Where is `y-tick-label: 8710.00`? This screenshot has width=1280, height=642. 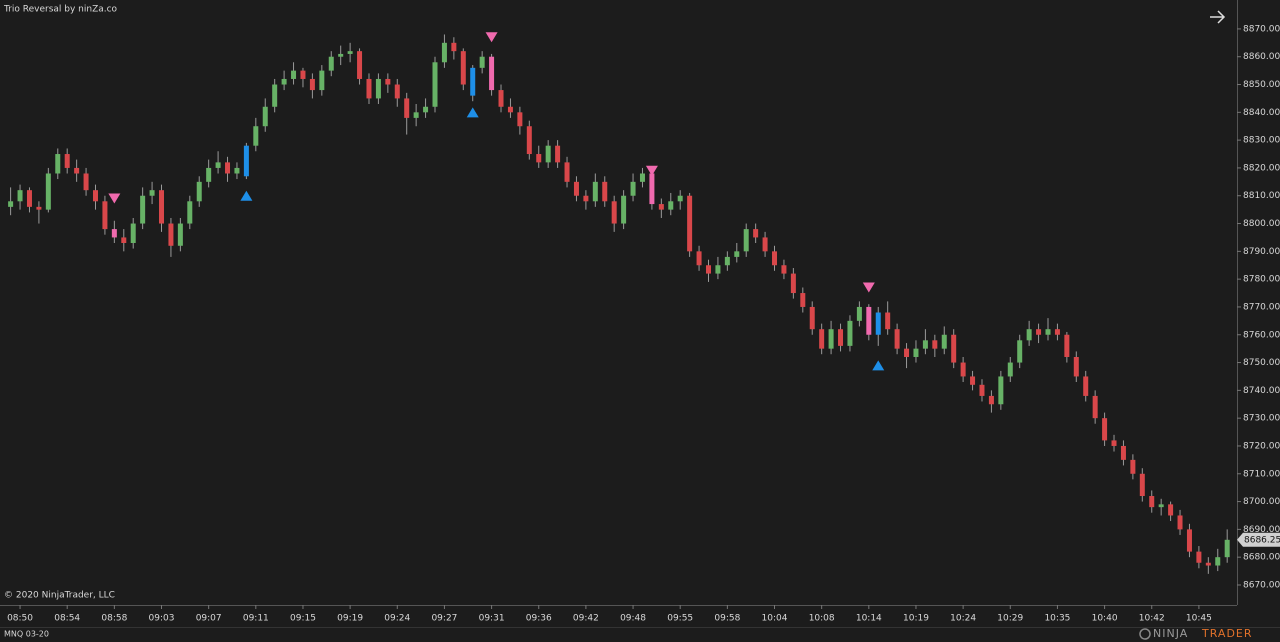
y-tick-label: 8710.00 is located at coordinates (1261, 474).